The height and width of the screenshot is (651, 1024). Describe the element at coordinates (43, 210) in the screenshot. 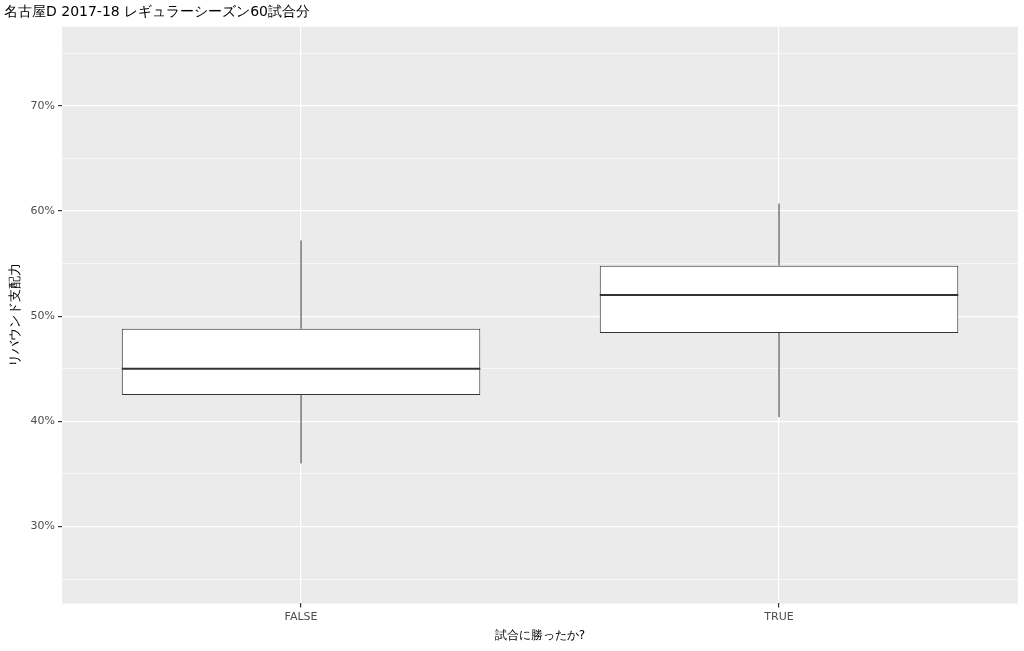

I see `y-tick-label: 60%` at that location.